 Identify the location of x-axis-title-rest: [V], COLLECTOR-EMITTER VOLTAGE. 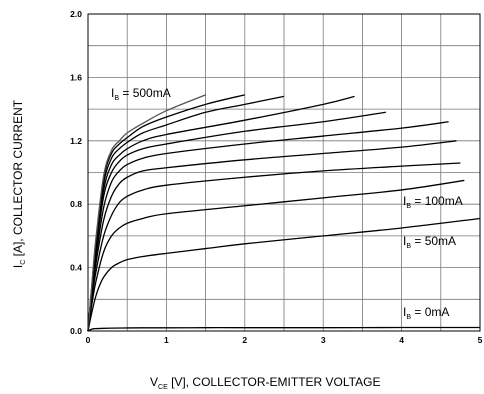
(274, 382).